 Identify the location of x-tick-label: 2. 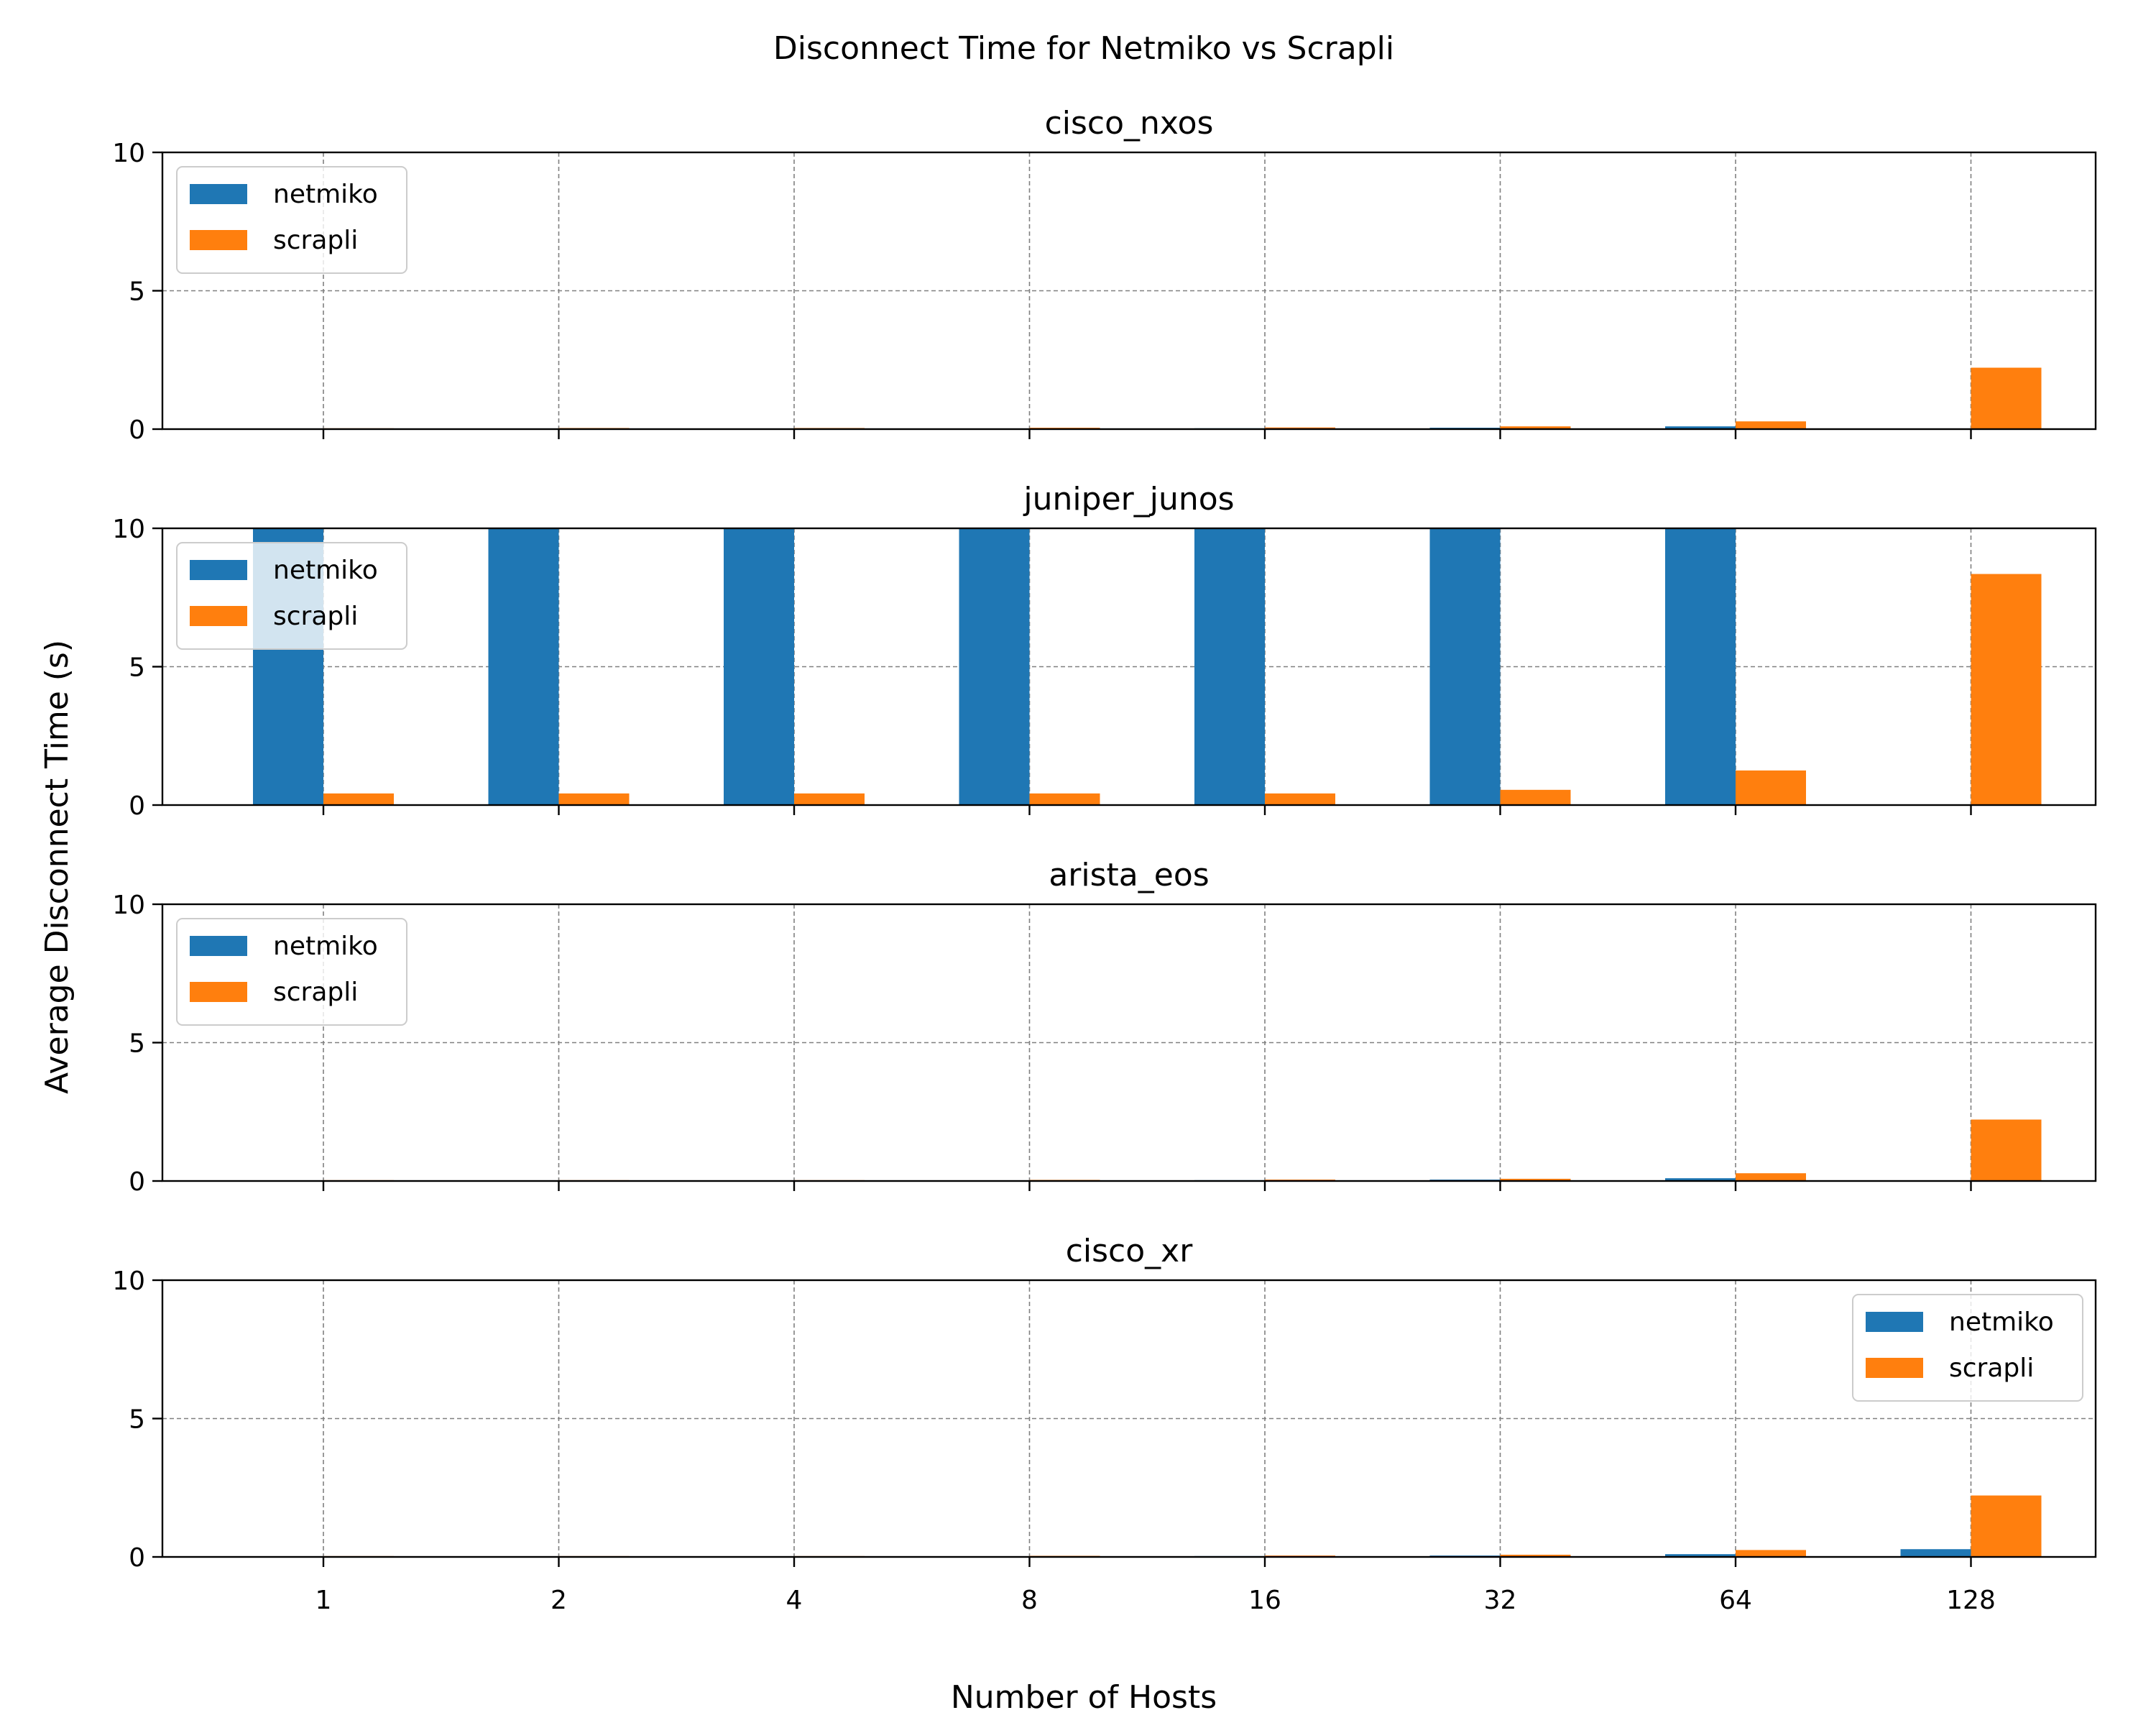
(558, 1600).